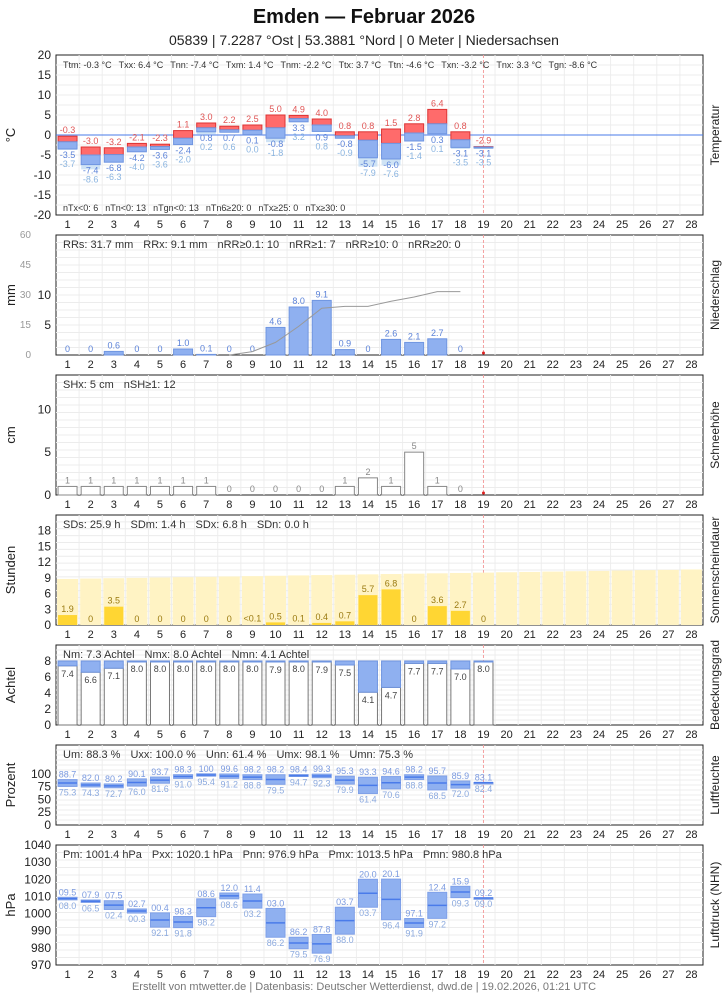 This screenshot has height=995, width=728. I want to click on page-title: Emden — Februar 2026, so click(364, 17).